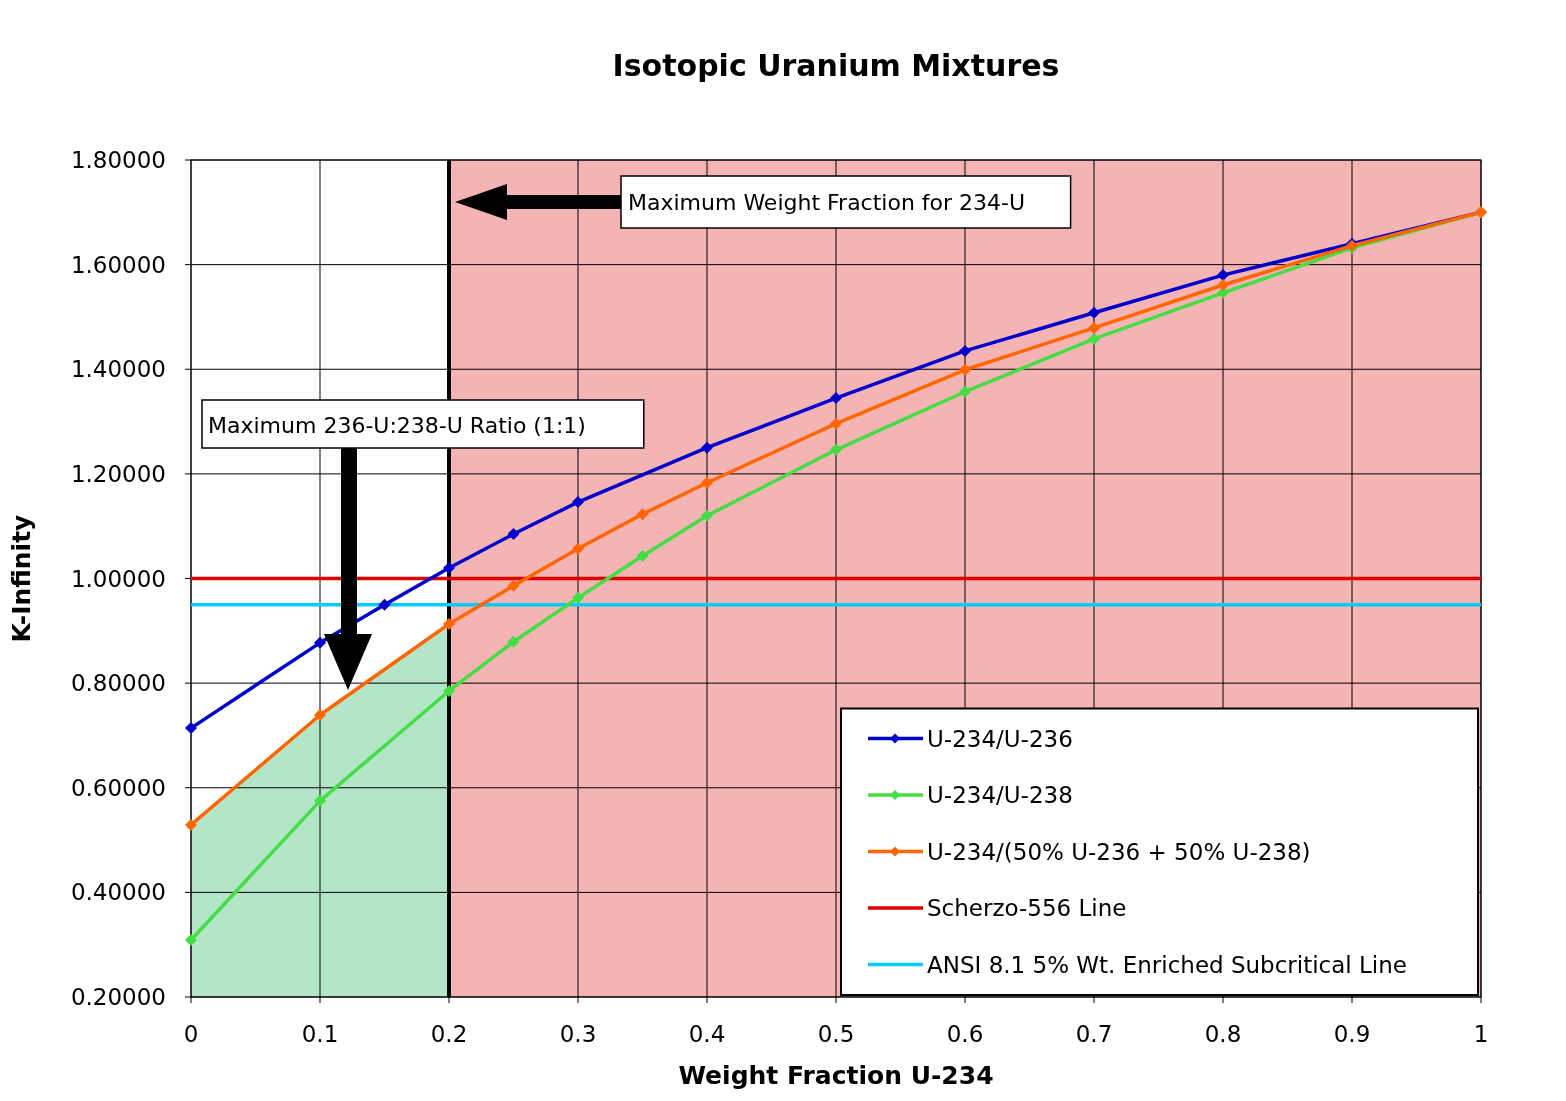 The width and height of the screenshot is (1566, 1101). I want to click on chart-title: Isotopic Uranium Mixtures, so click(836, 65).